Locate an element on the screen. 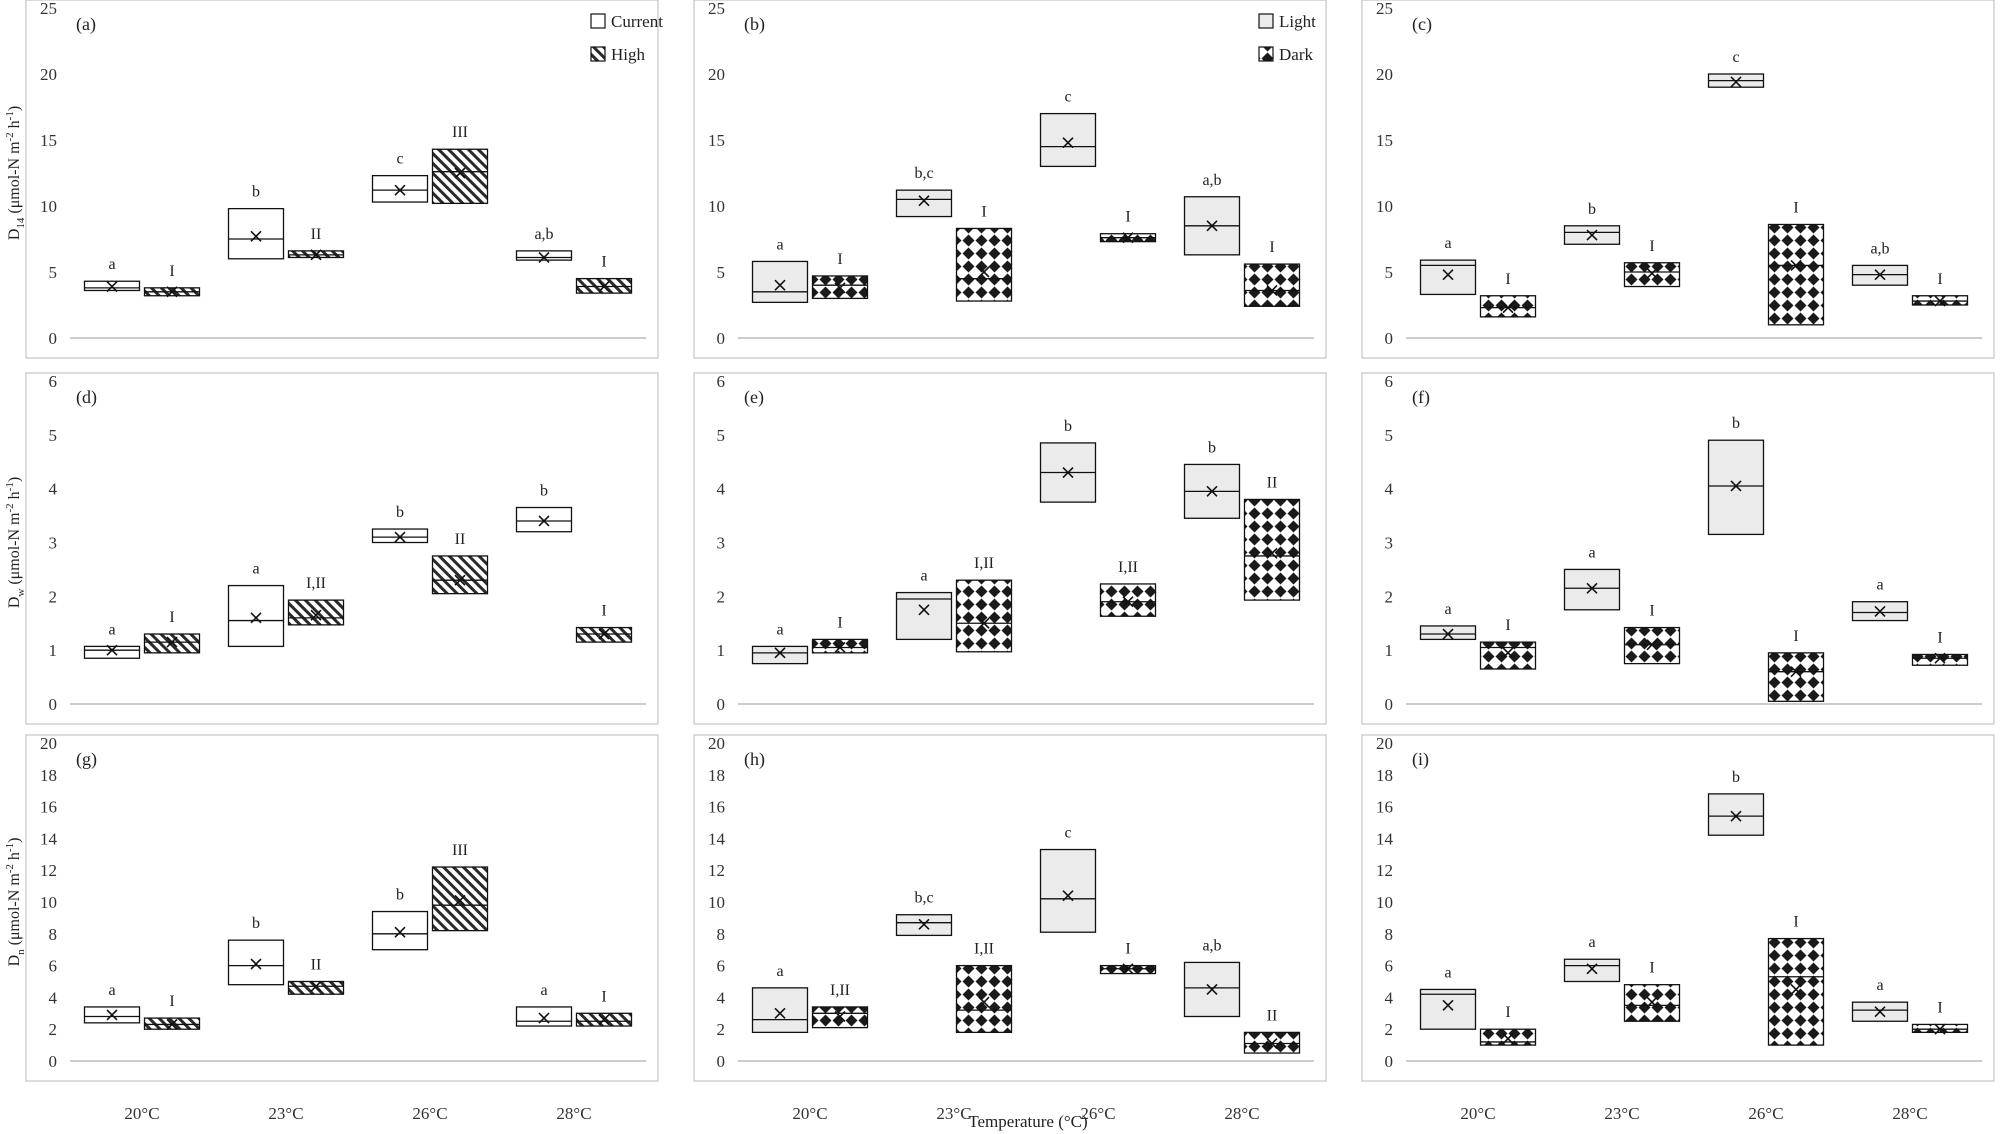 The width and height of the screenshot is (2000, 1134). y-axis-label: Dw (μmol-N m-2 h-1) is located at coordinates (15, 542).